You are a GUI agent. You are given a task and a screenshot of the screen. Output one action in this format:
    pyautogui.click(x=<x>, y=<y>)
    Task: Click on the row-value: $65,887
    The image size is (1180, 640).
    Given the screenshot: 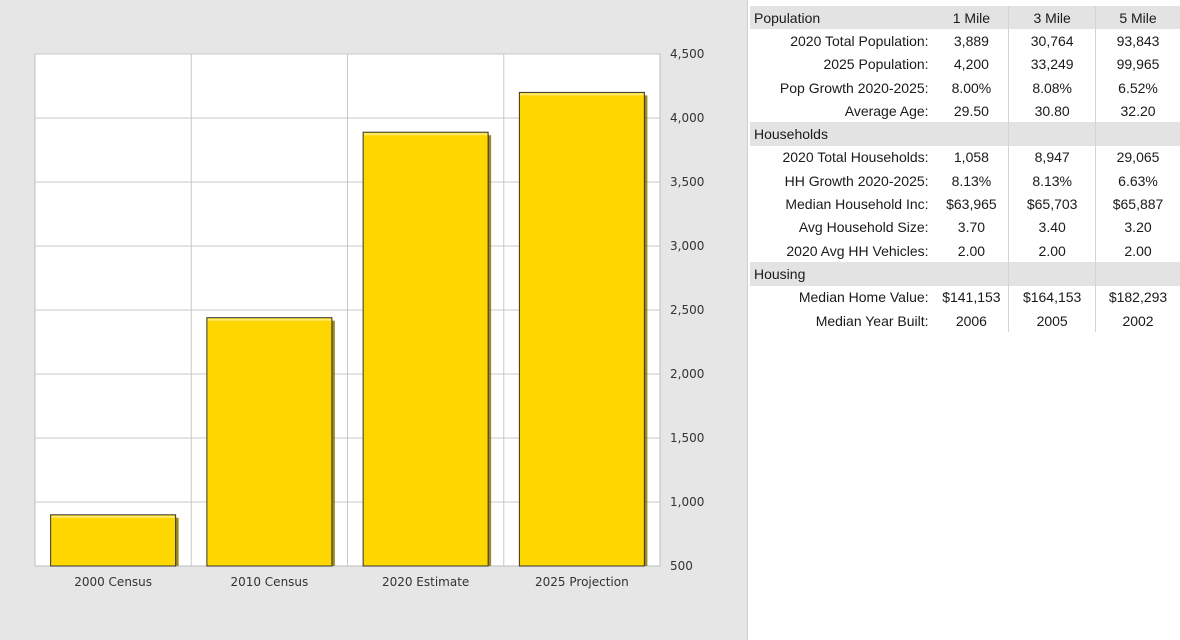 What is the action you would take?
    pyautogui.click(x=1137, y=204)
    